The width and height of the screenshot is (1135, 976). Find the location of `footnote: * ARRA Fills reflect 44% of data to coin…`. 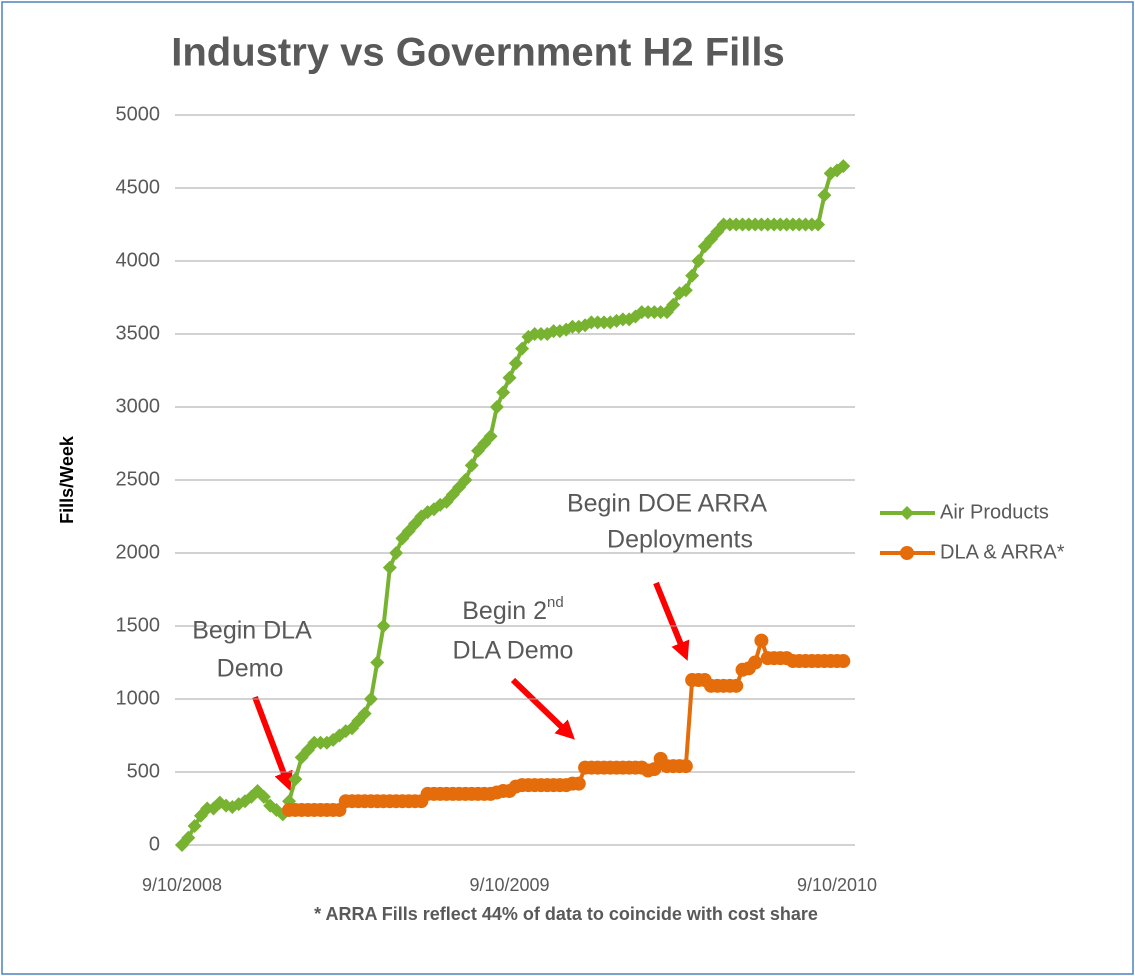

footnote: * ARRA Fills reflect 44% of data to coin… is located at coordinates (566, 914).